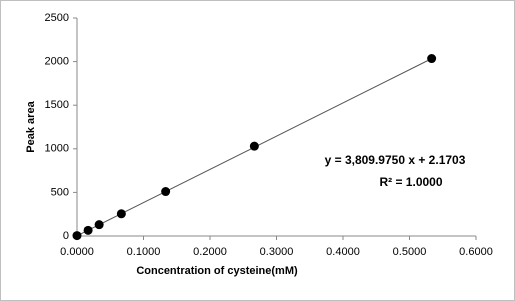 This screenshot has width=515, height=301. I want to click on x-tick-label: 0.0000, so click(77, 252).